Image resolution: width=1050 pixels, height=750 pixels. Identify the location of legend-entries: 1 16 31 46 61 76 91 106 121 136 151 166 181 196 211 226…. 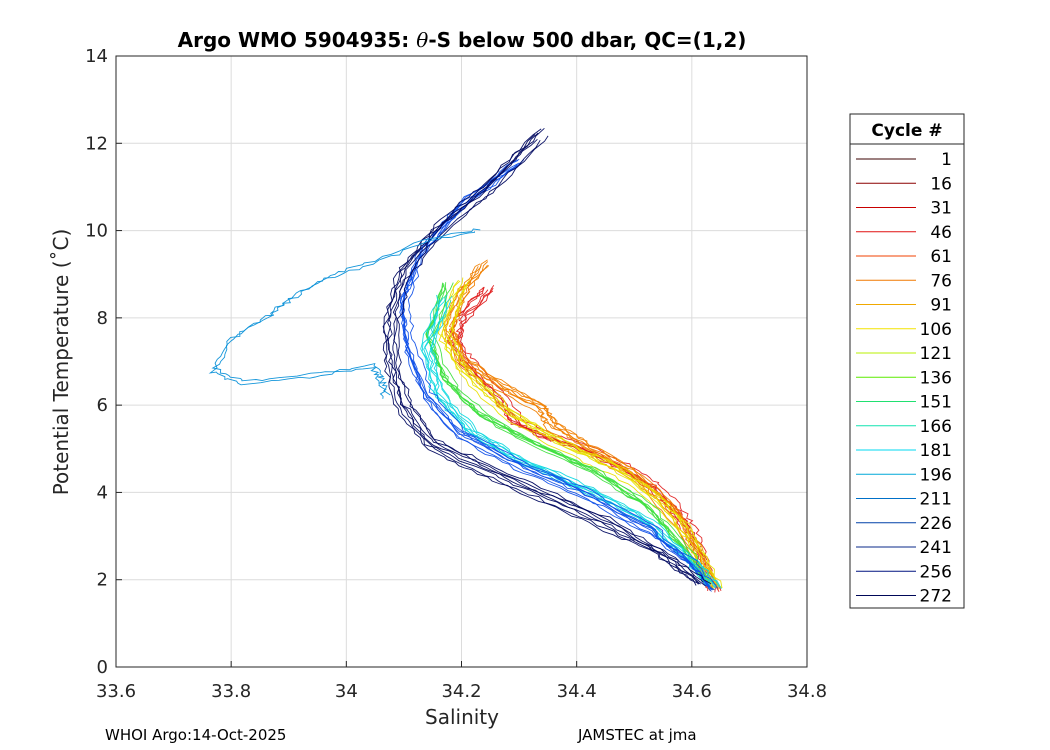
(904, 378).